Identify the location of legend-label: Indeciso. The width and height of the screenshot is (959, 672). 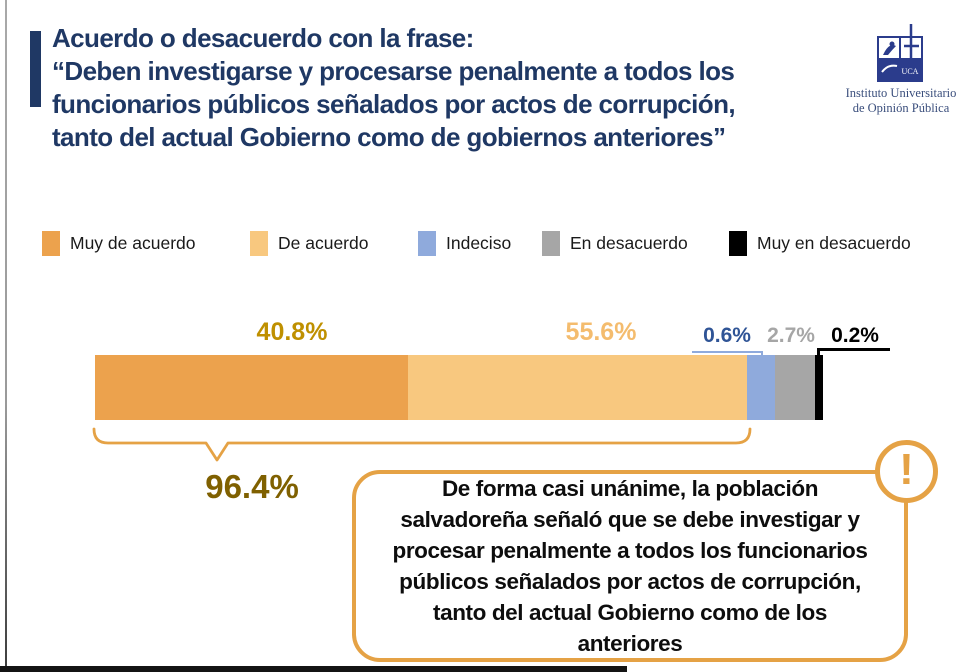
(479, 243).